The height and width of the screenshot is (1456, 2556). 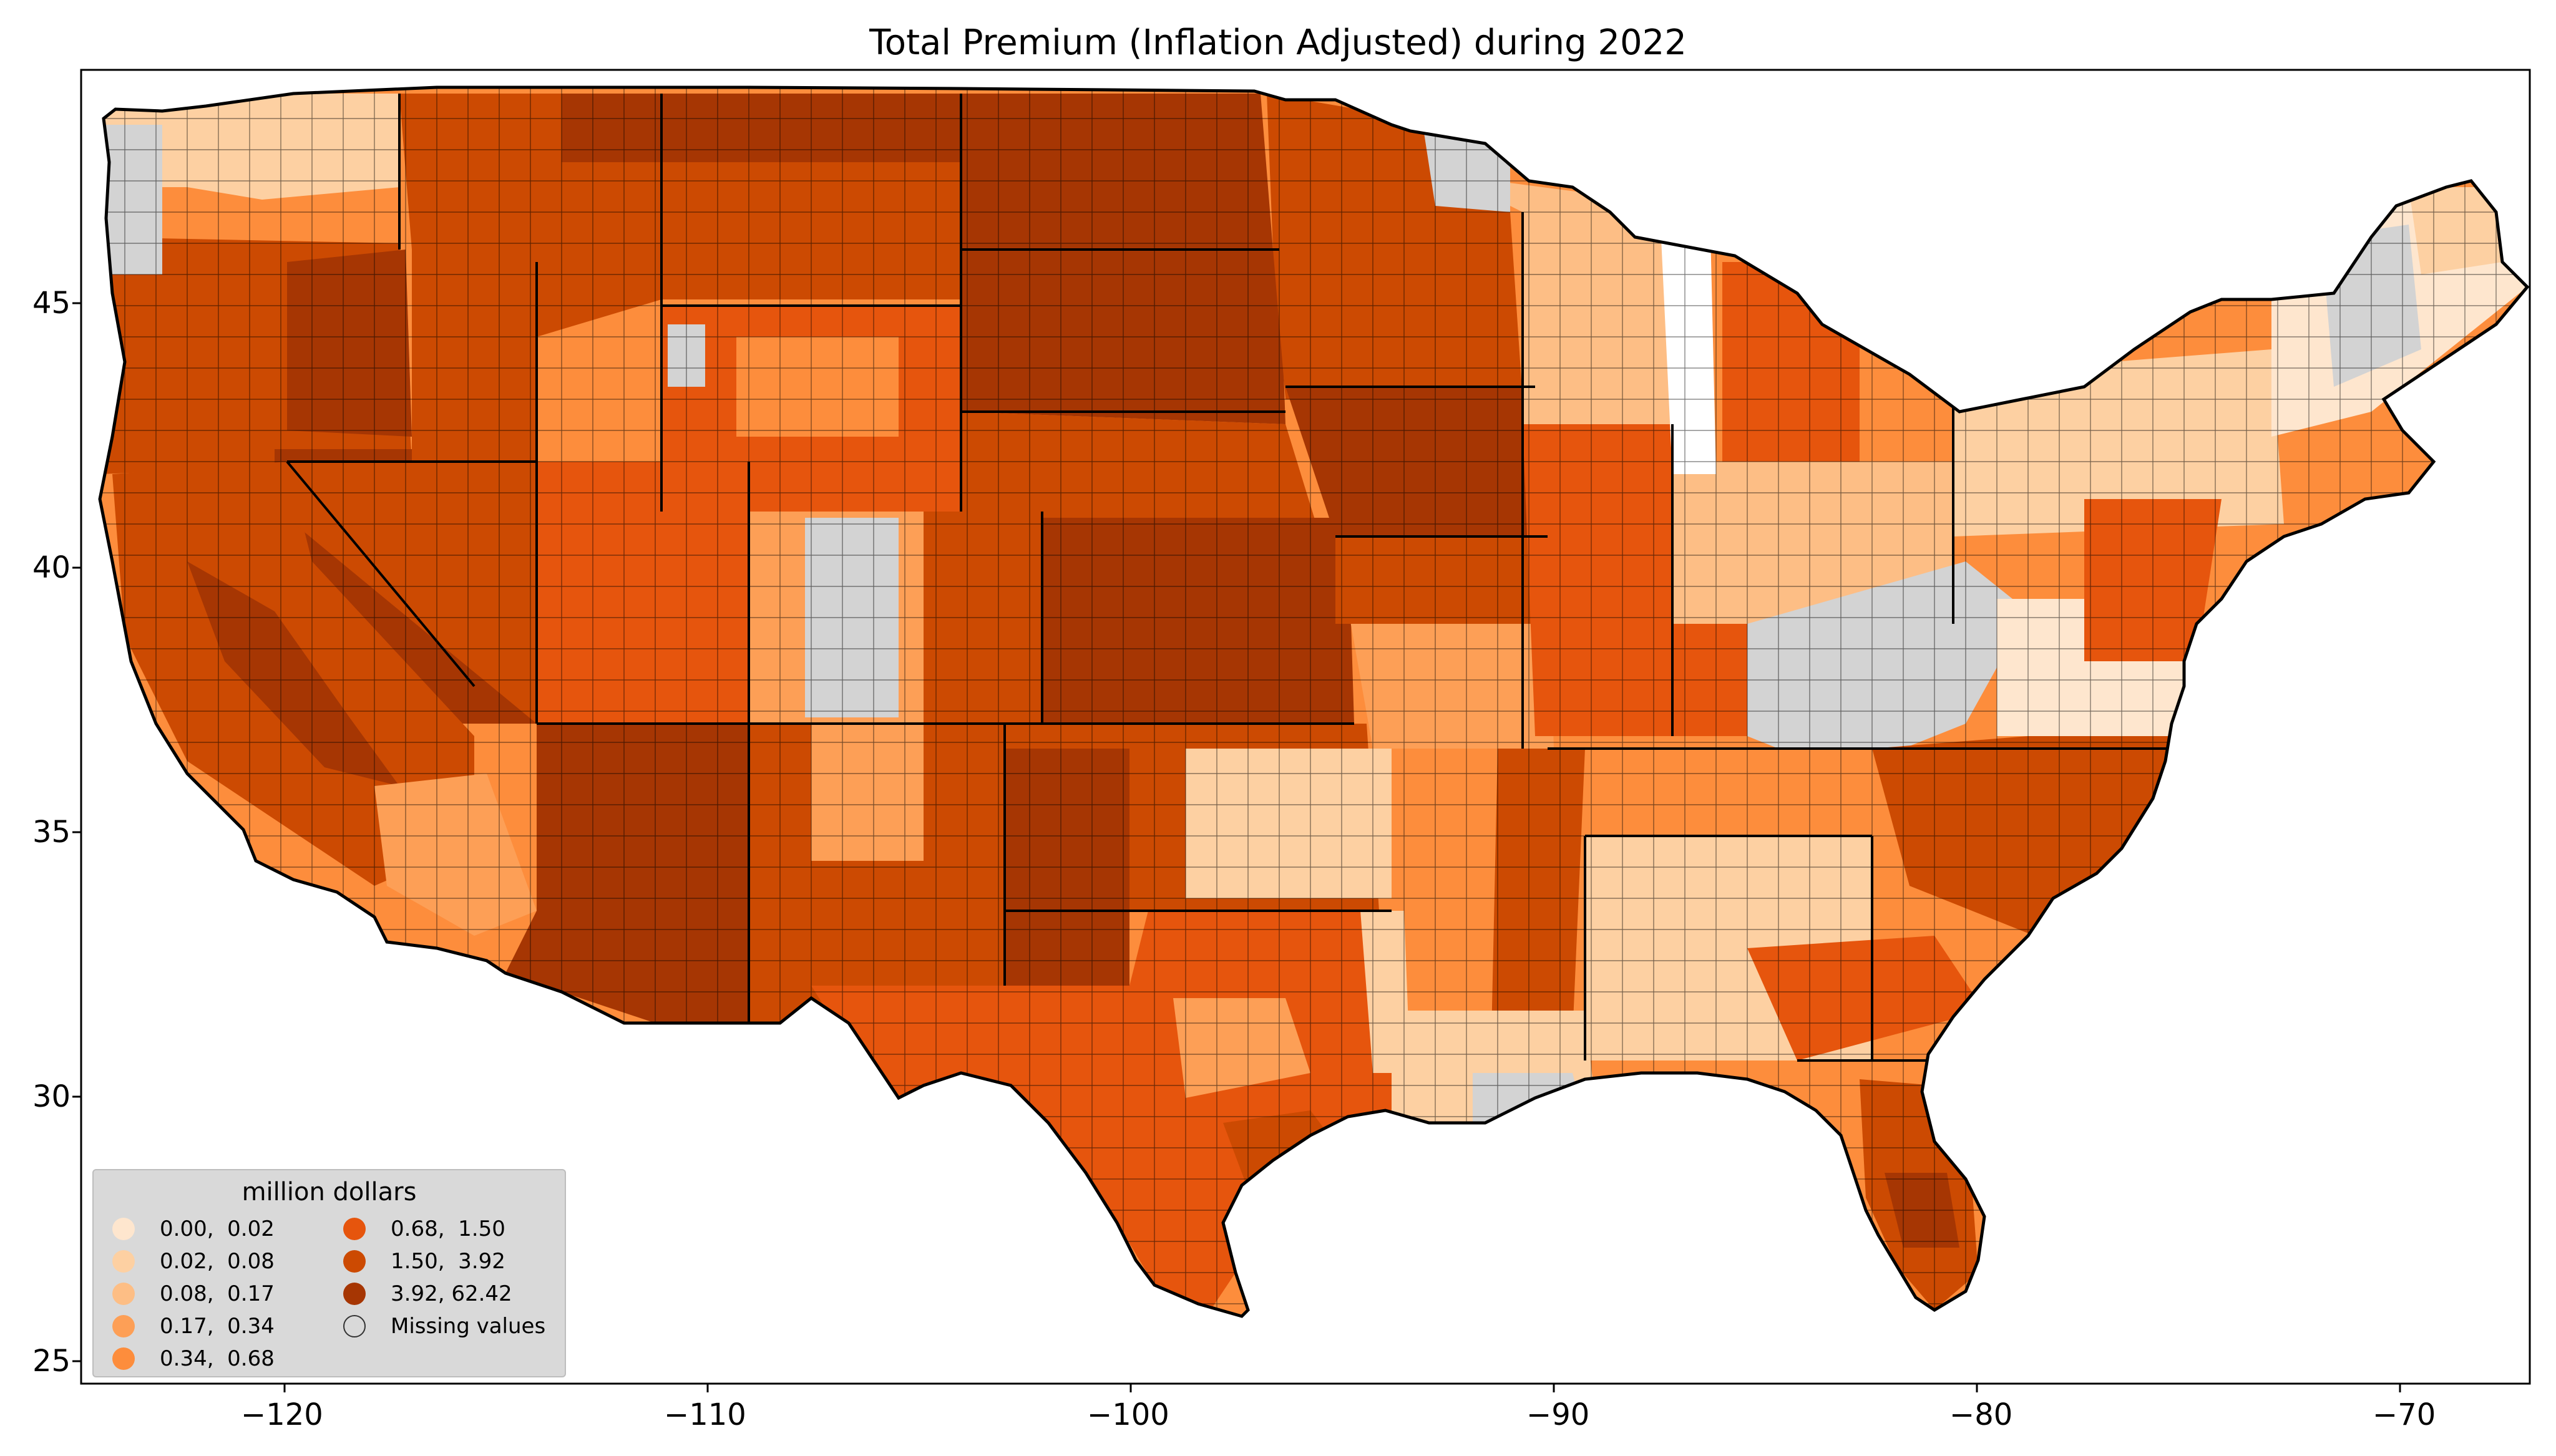 I want to click on y-tick-label: 35, so click(x=51, y=832).